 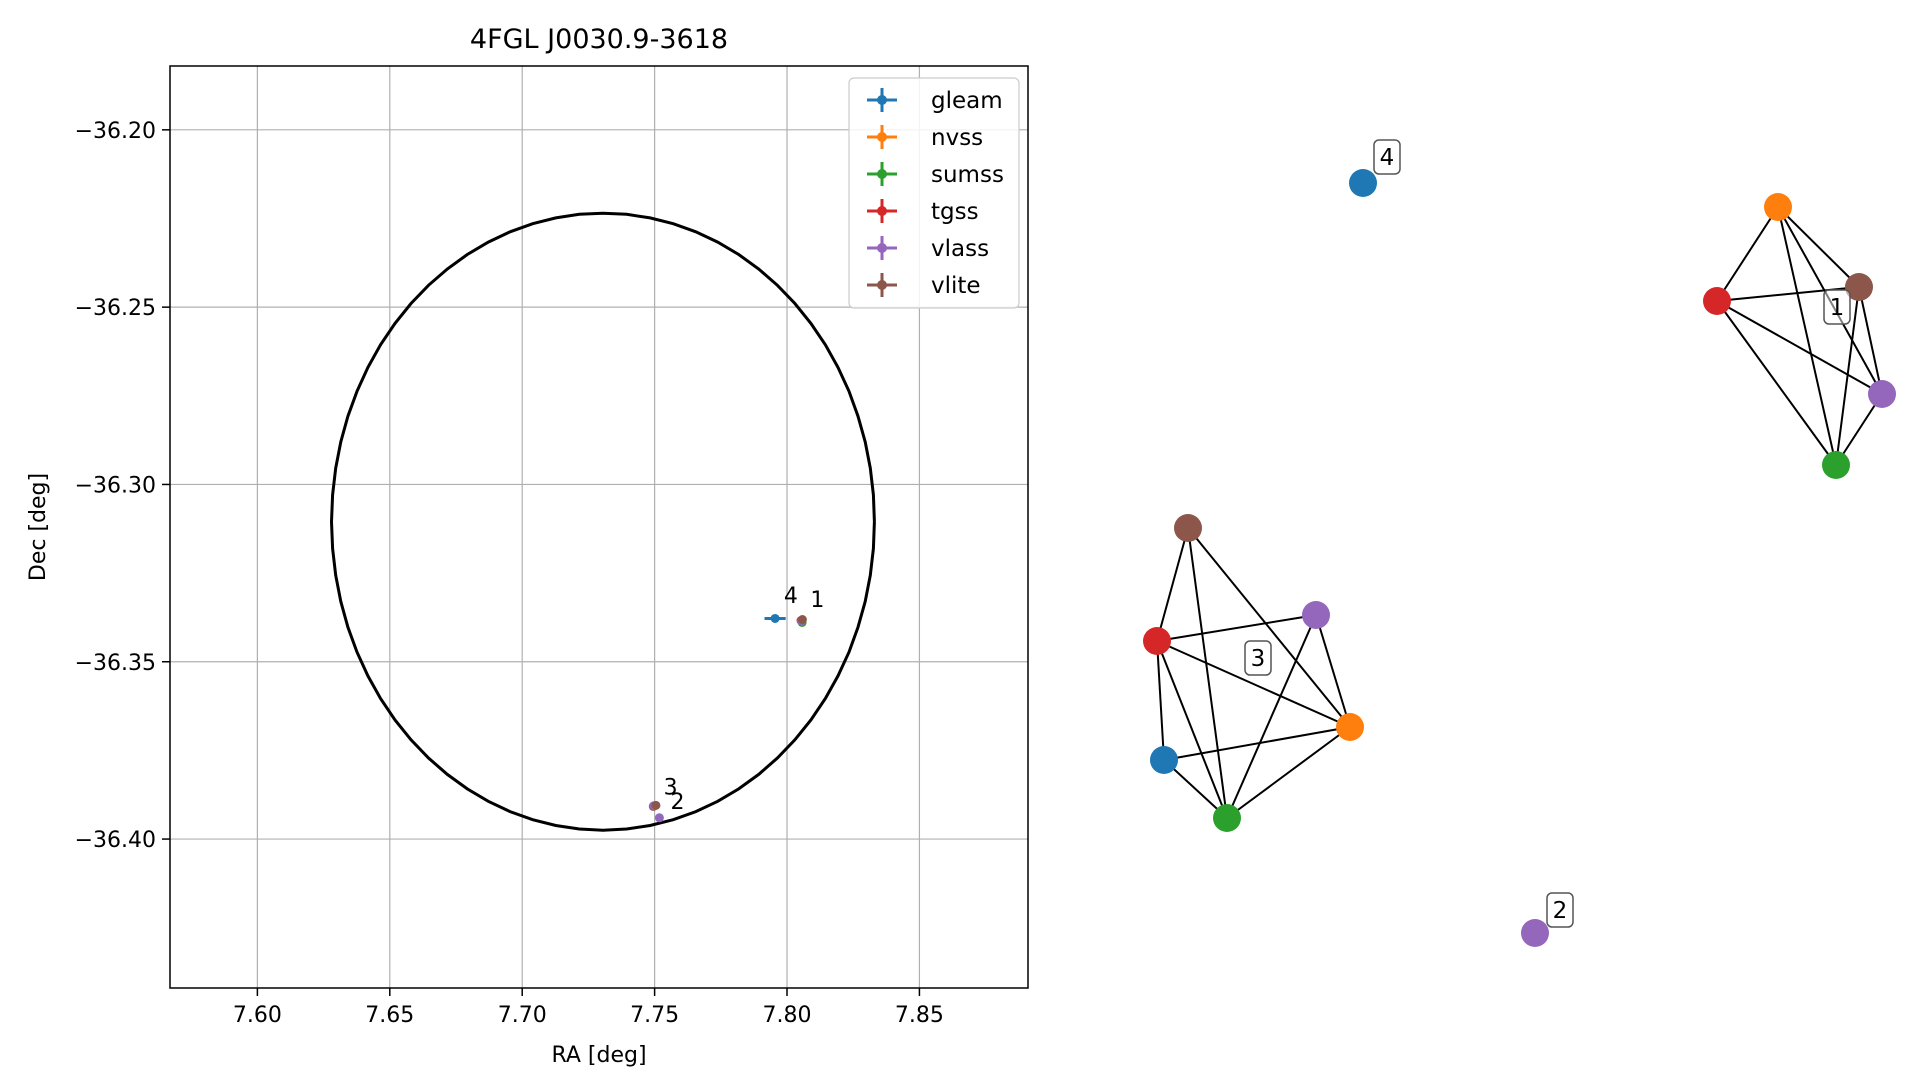 I want to click on point-gleam, so click(x=775, y=618).